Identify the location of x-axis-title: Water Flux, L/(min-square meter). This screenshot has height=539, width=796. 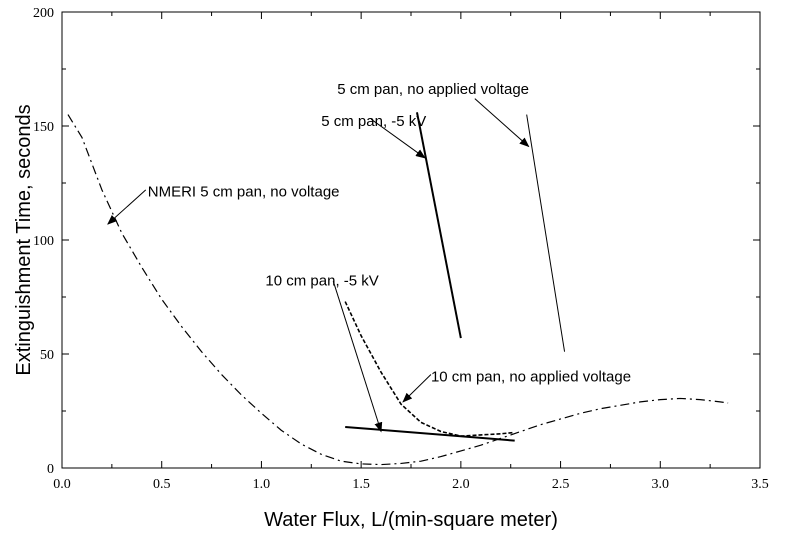
(411, 520).